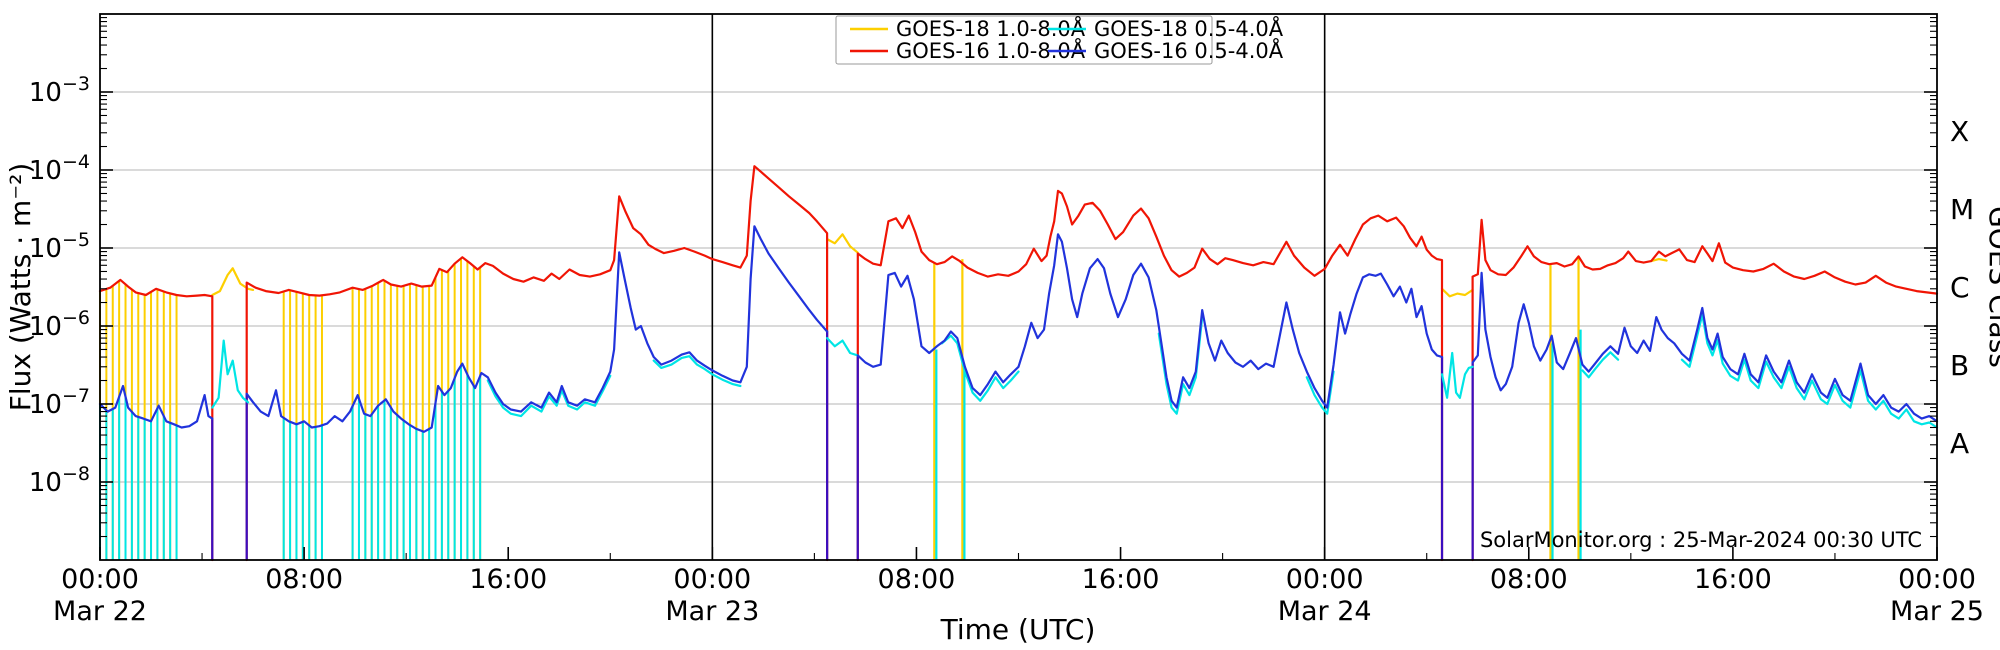  I want to click on x-date-label: Mar 22, so click(100, 611).